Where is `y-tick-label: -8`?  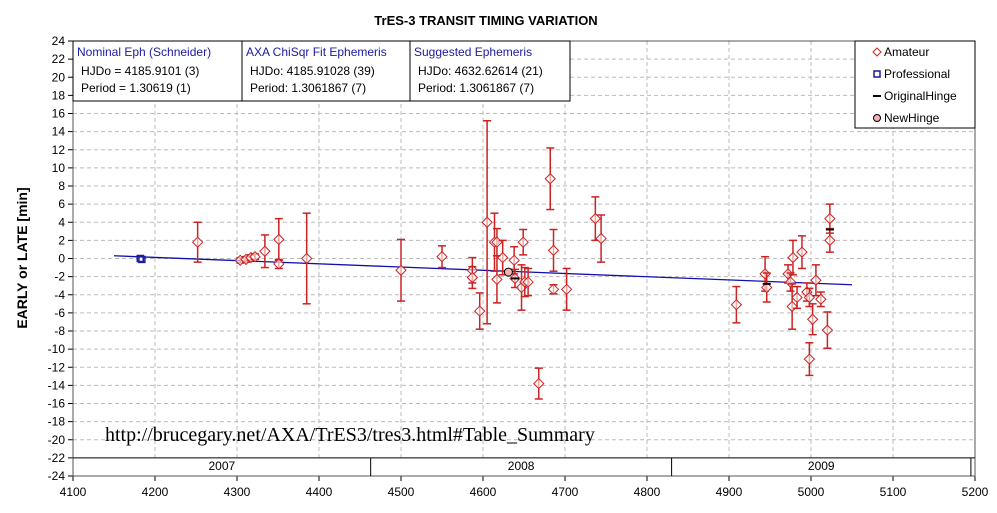
y-tick-label: -8 is located at coordinates (59, 331).